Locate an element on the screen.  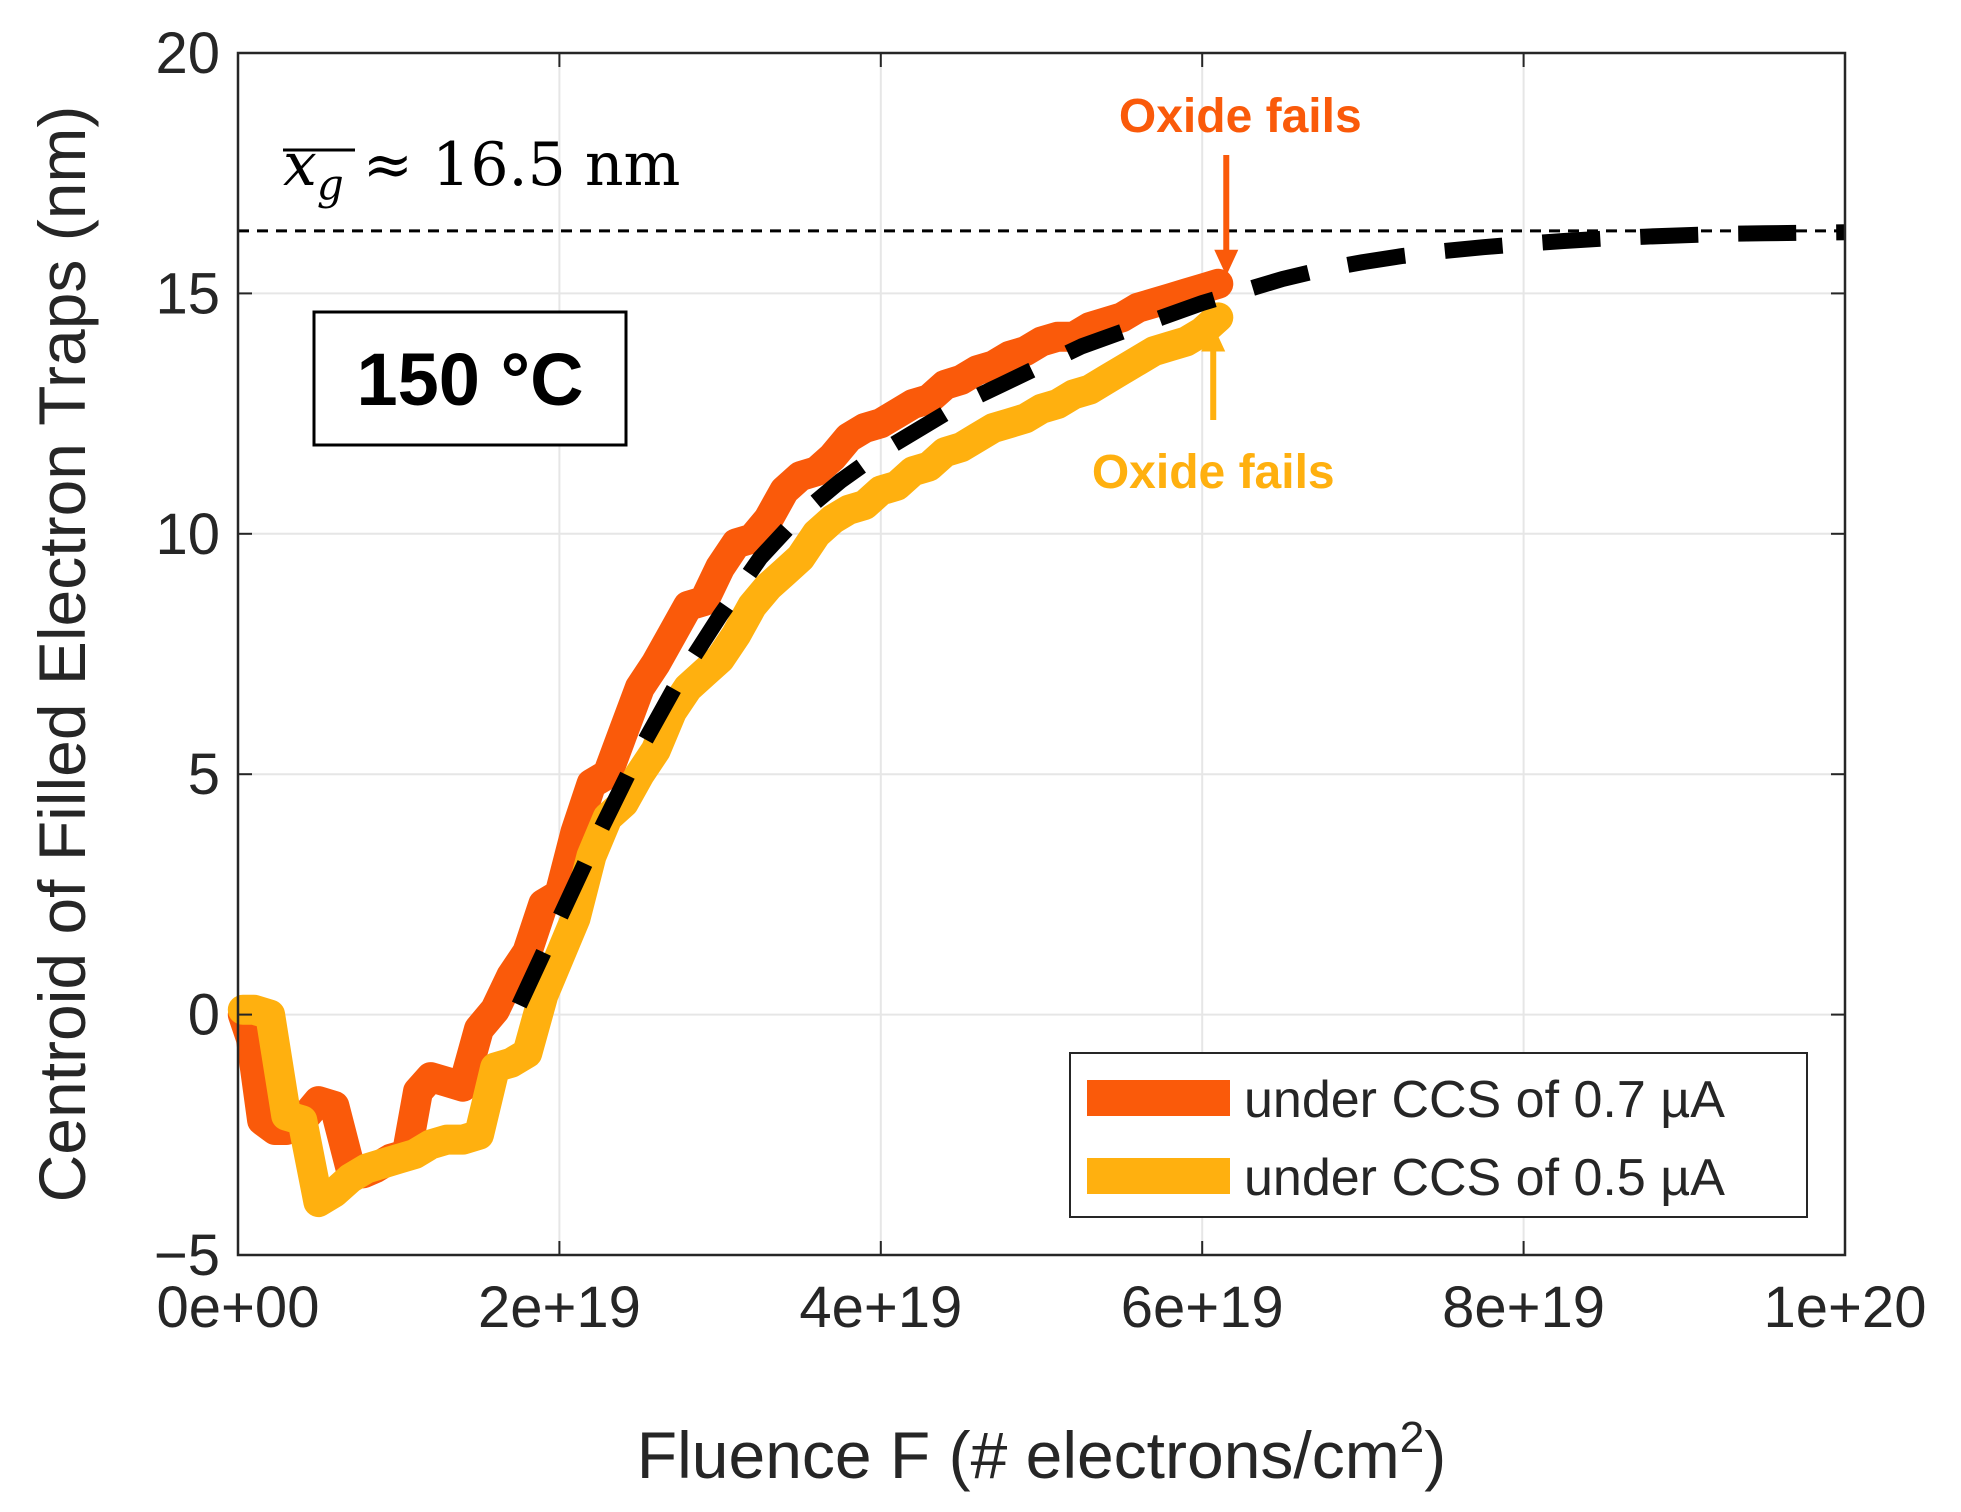
equation-label: xg ≈ 16.5 nm is located at coordinates (481, 169).